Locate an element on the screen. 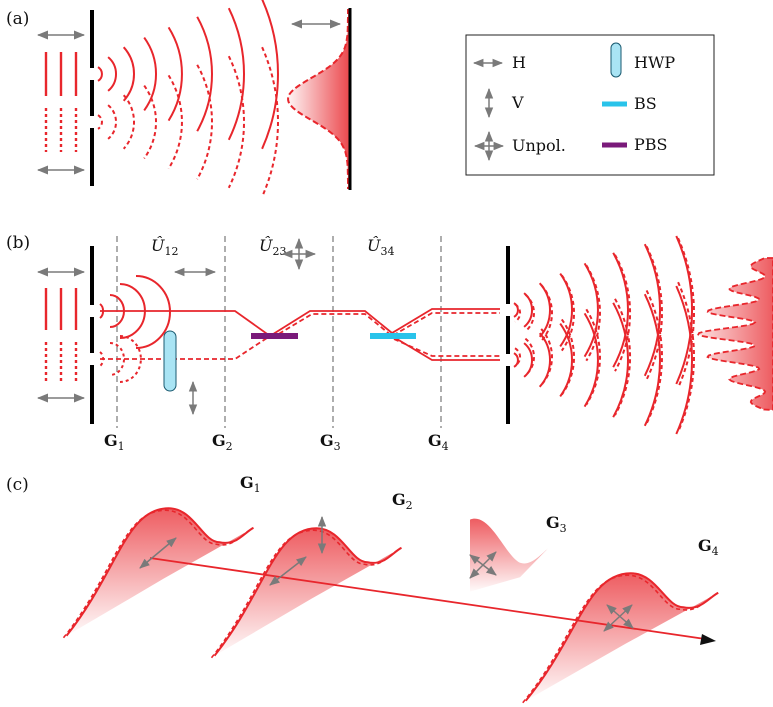  legend-hwp: HWP is located at coordinates (654, 62).